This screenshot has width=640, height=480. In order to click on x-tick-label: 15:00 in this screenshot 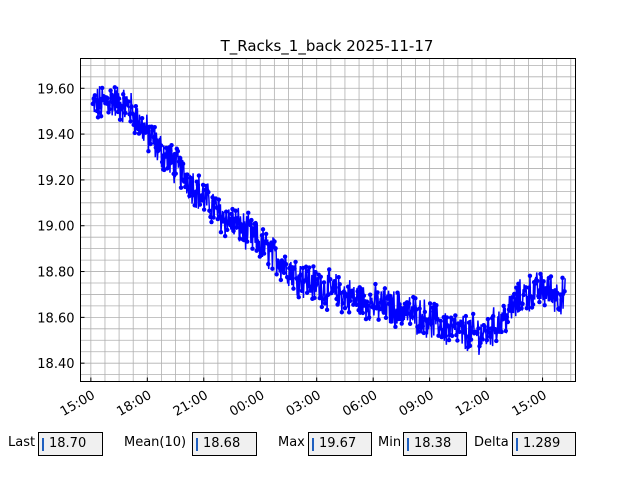, I will do `click(530, 404)`.